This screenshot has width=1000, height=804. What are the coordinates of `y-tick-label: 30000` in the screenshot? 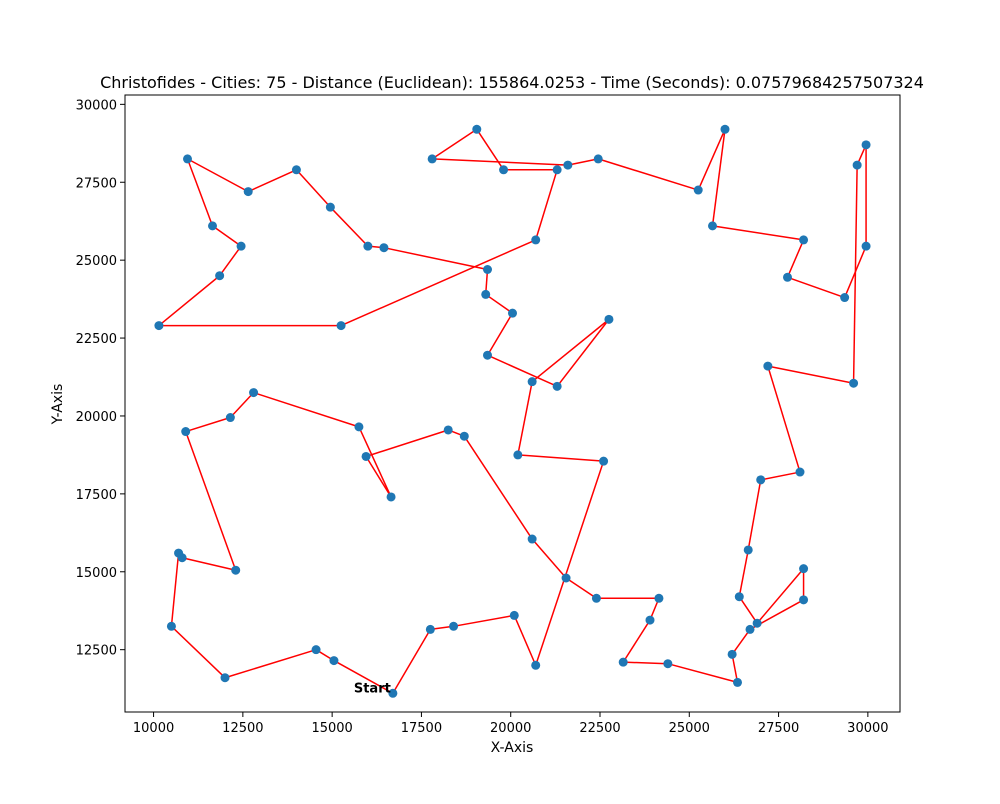 It's located at (96, 105).